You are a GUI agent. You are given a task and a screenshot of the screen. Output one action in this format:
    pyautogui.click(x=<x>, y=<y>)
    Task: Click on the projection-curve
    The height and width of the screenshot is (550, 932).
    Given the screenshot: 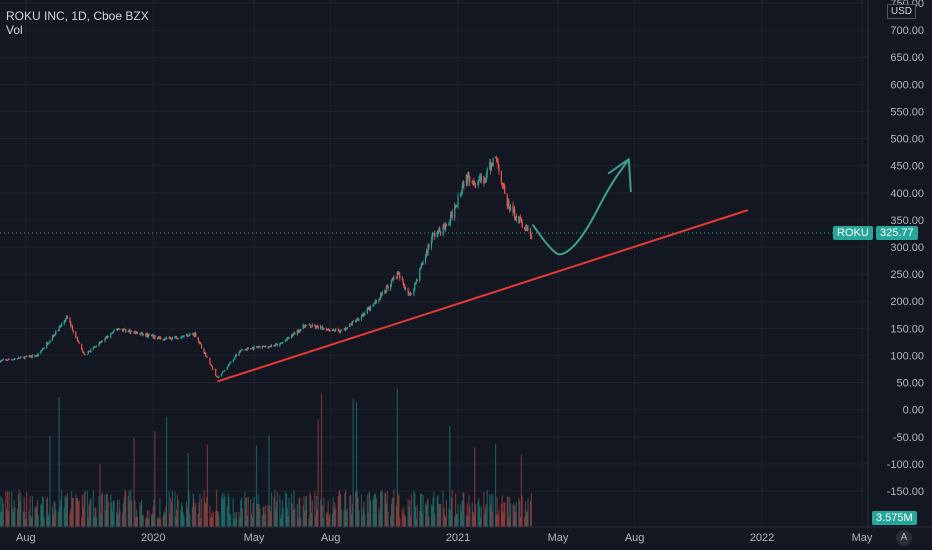 What is the action you would take?
    pyautogui.click(x=582, y=207)
    